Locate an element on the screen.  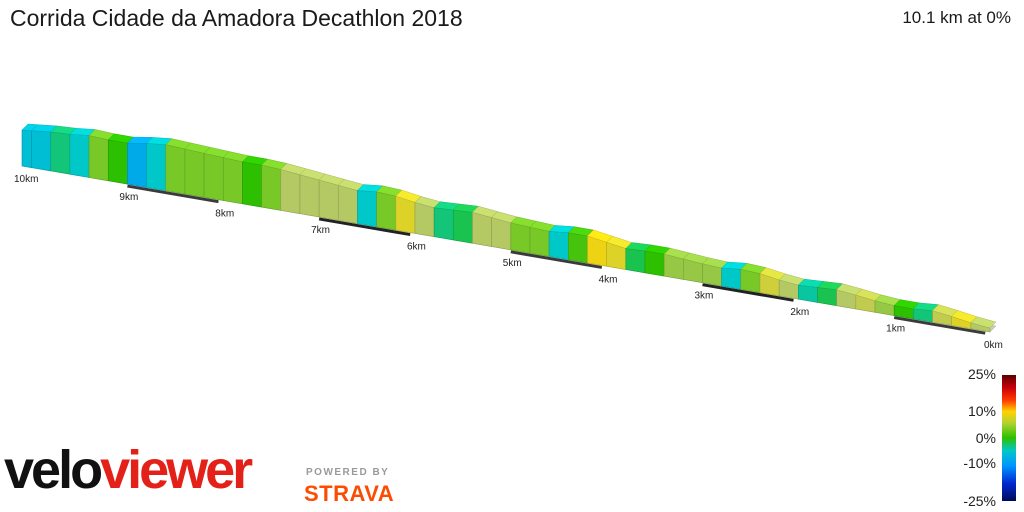
distance-grade-summary: 10.1 km at 0% is located at coordinates (956, 17).